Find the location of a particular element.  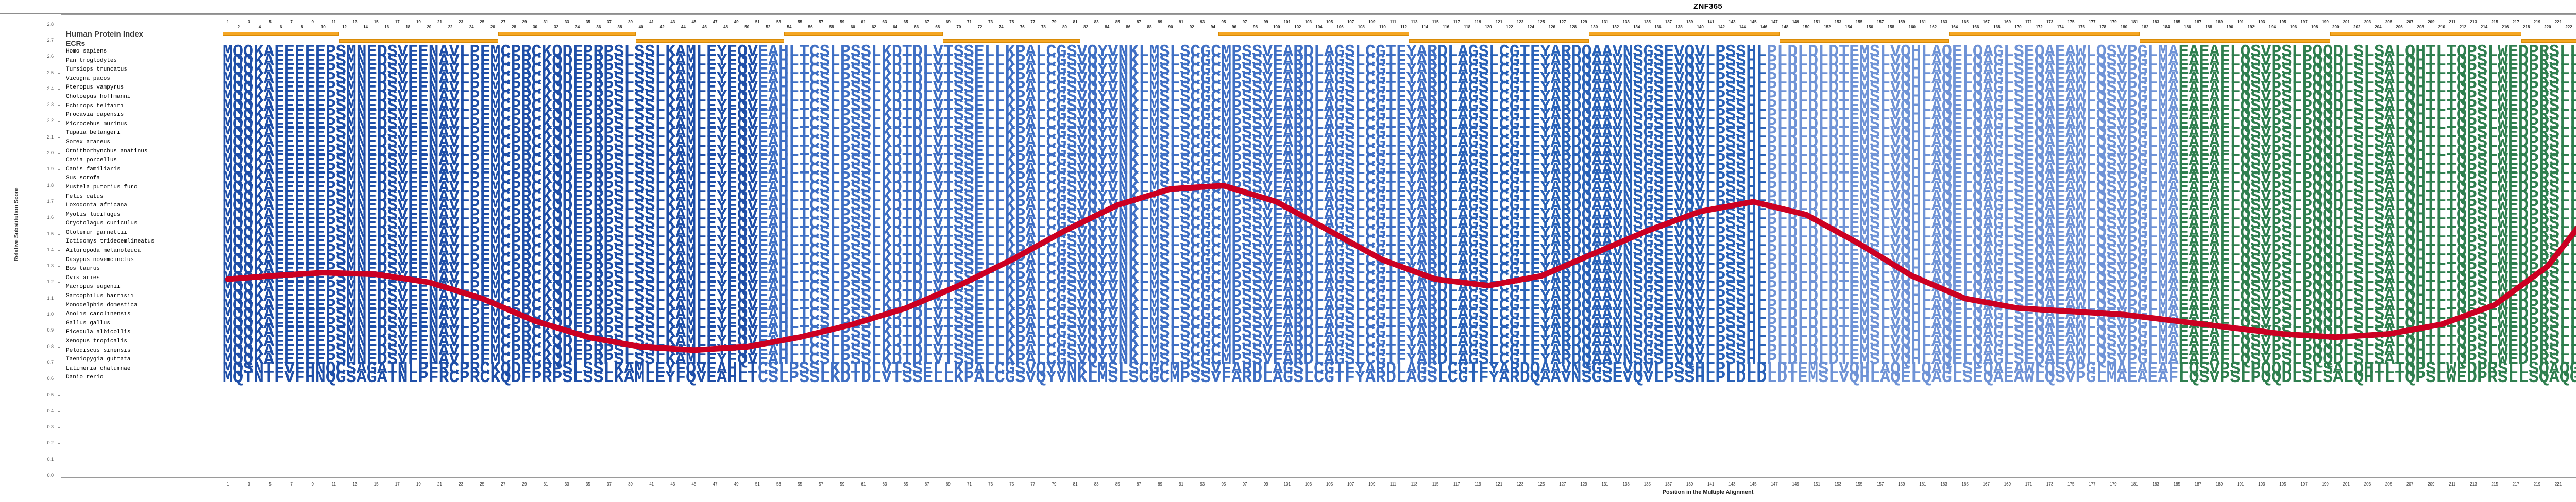

species-label: Pteropus vampyrus is located at coordinates (95, 88).